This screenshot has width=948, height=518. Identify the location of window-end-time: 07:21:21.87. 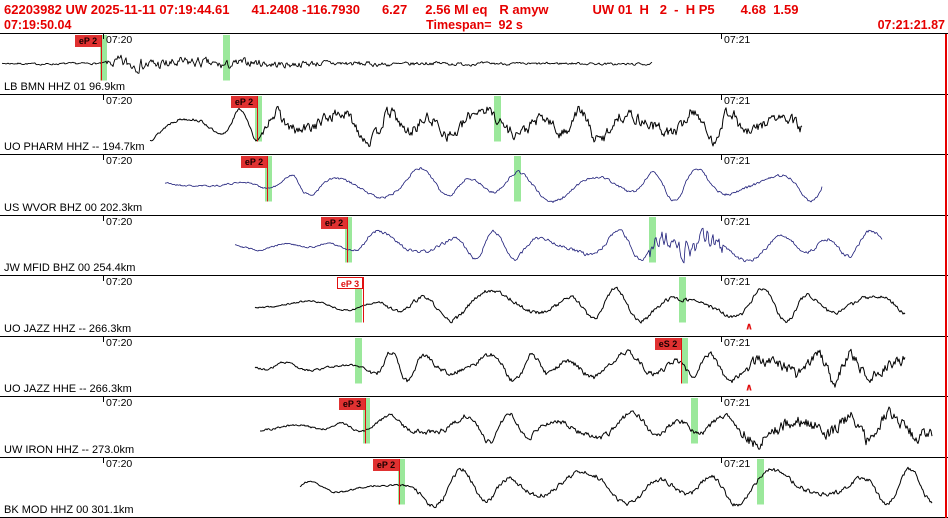
(911, 25).